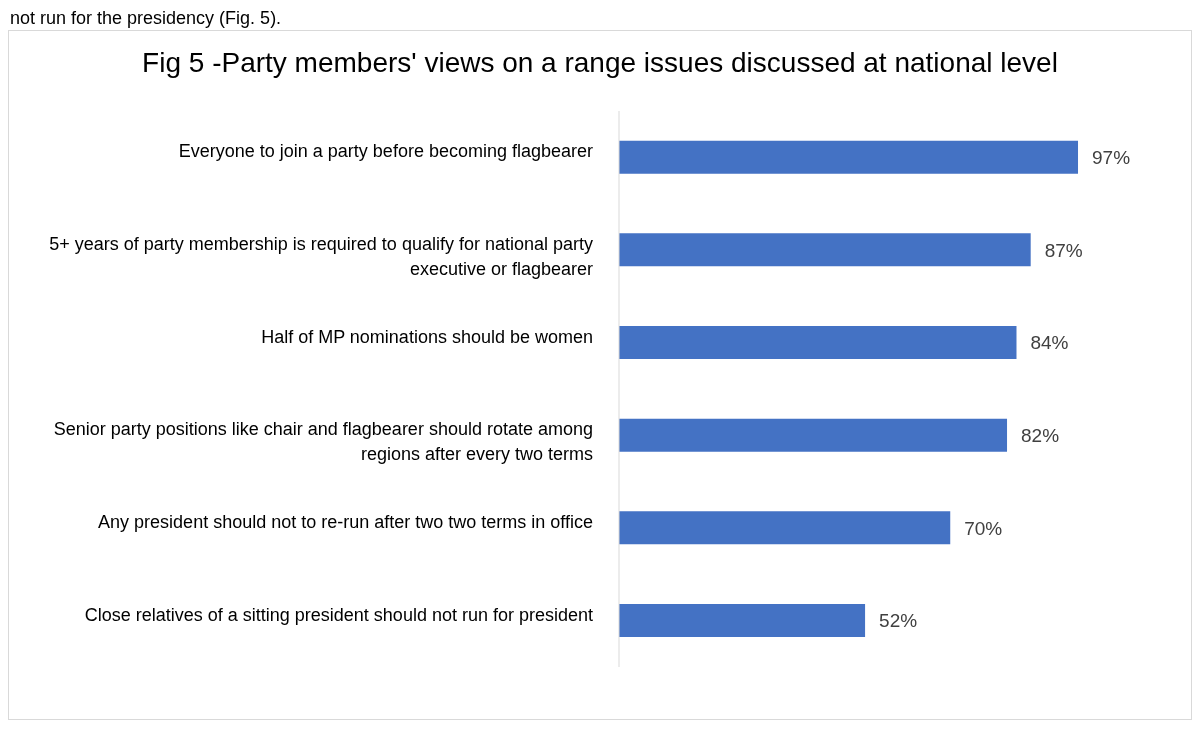 This screenshot has height=731, width=1202. What do you see at coordinates (1111, 157) in the screenshot?
I see `data-label: 97%` at bounding box center [1111, 157].